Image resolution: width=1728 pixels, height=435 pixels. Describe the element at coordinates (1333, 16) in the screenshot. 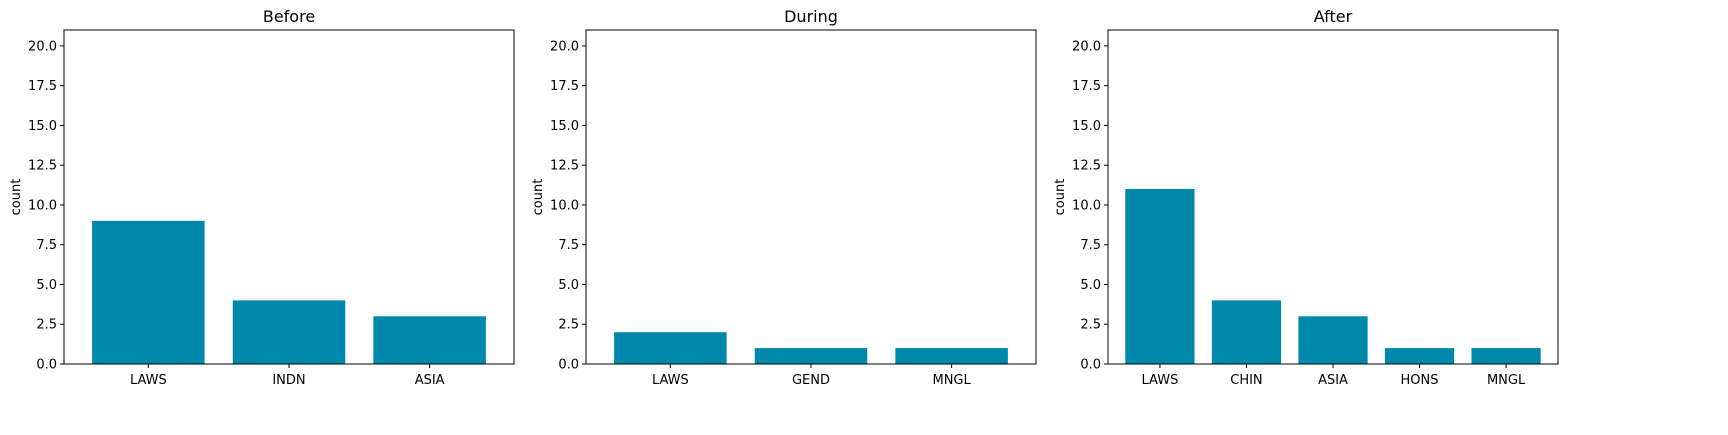

I see `chart-title: After` at that location.